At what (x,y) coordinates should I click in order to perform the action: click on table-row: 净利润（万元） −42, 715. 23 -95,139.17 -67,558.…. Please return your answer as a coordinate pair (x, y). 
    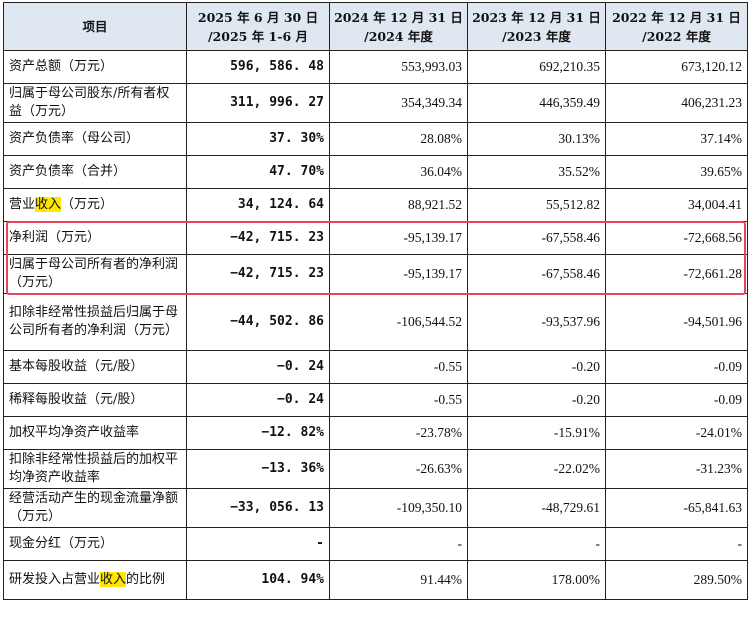
    Looking at the image, I should click on (375, 238).